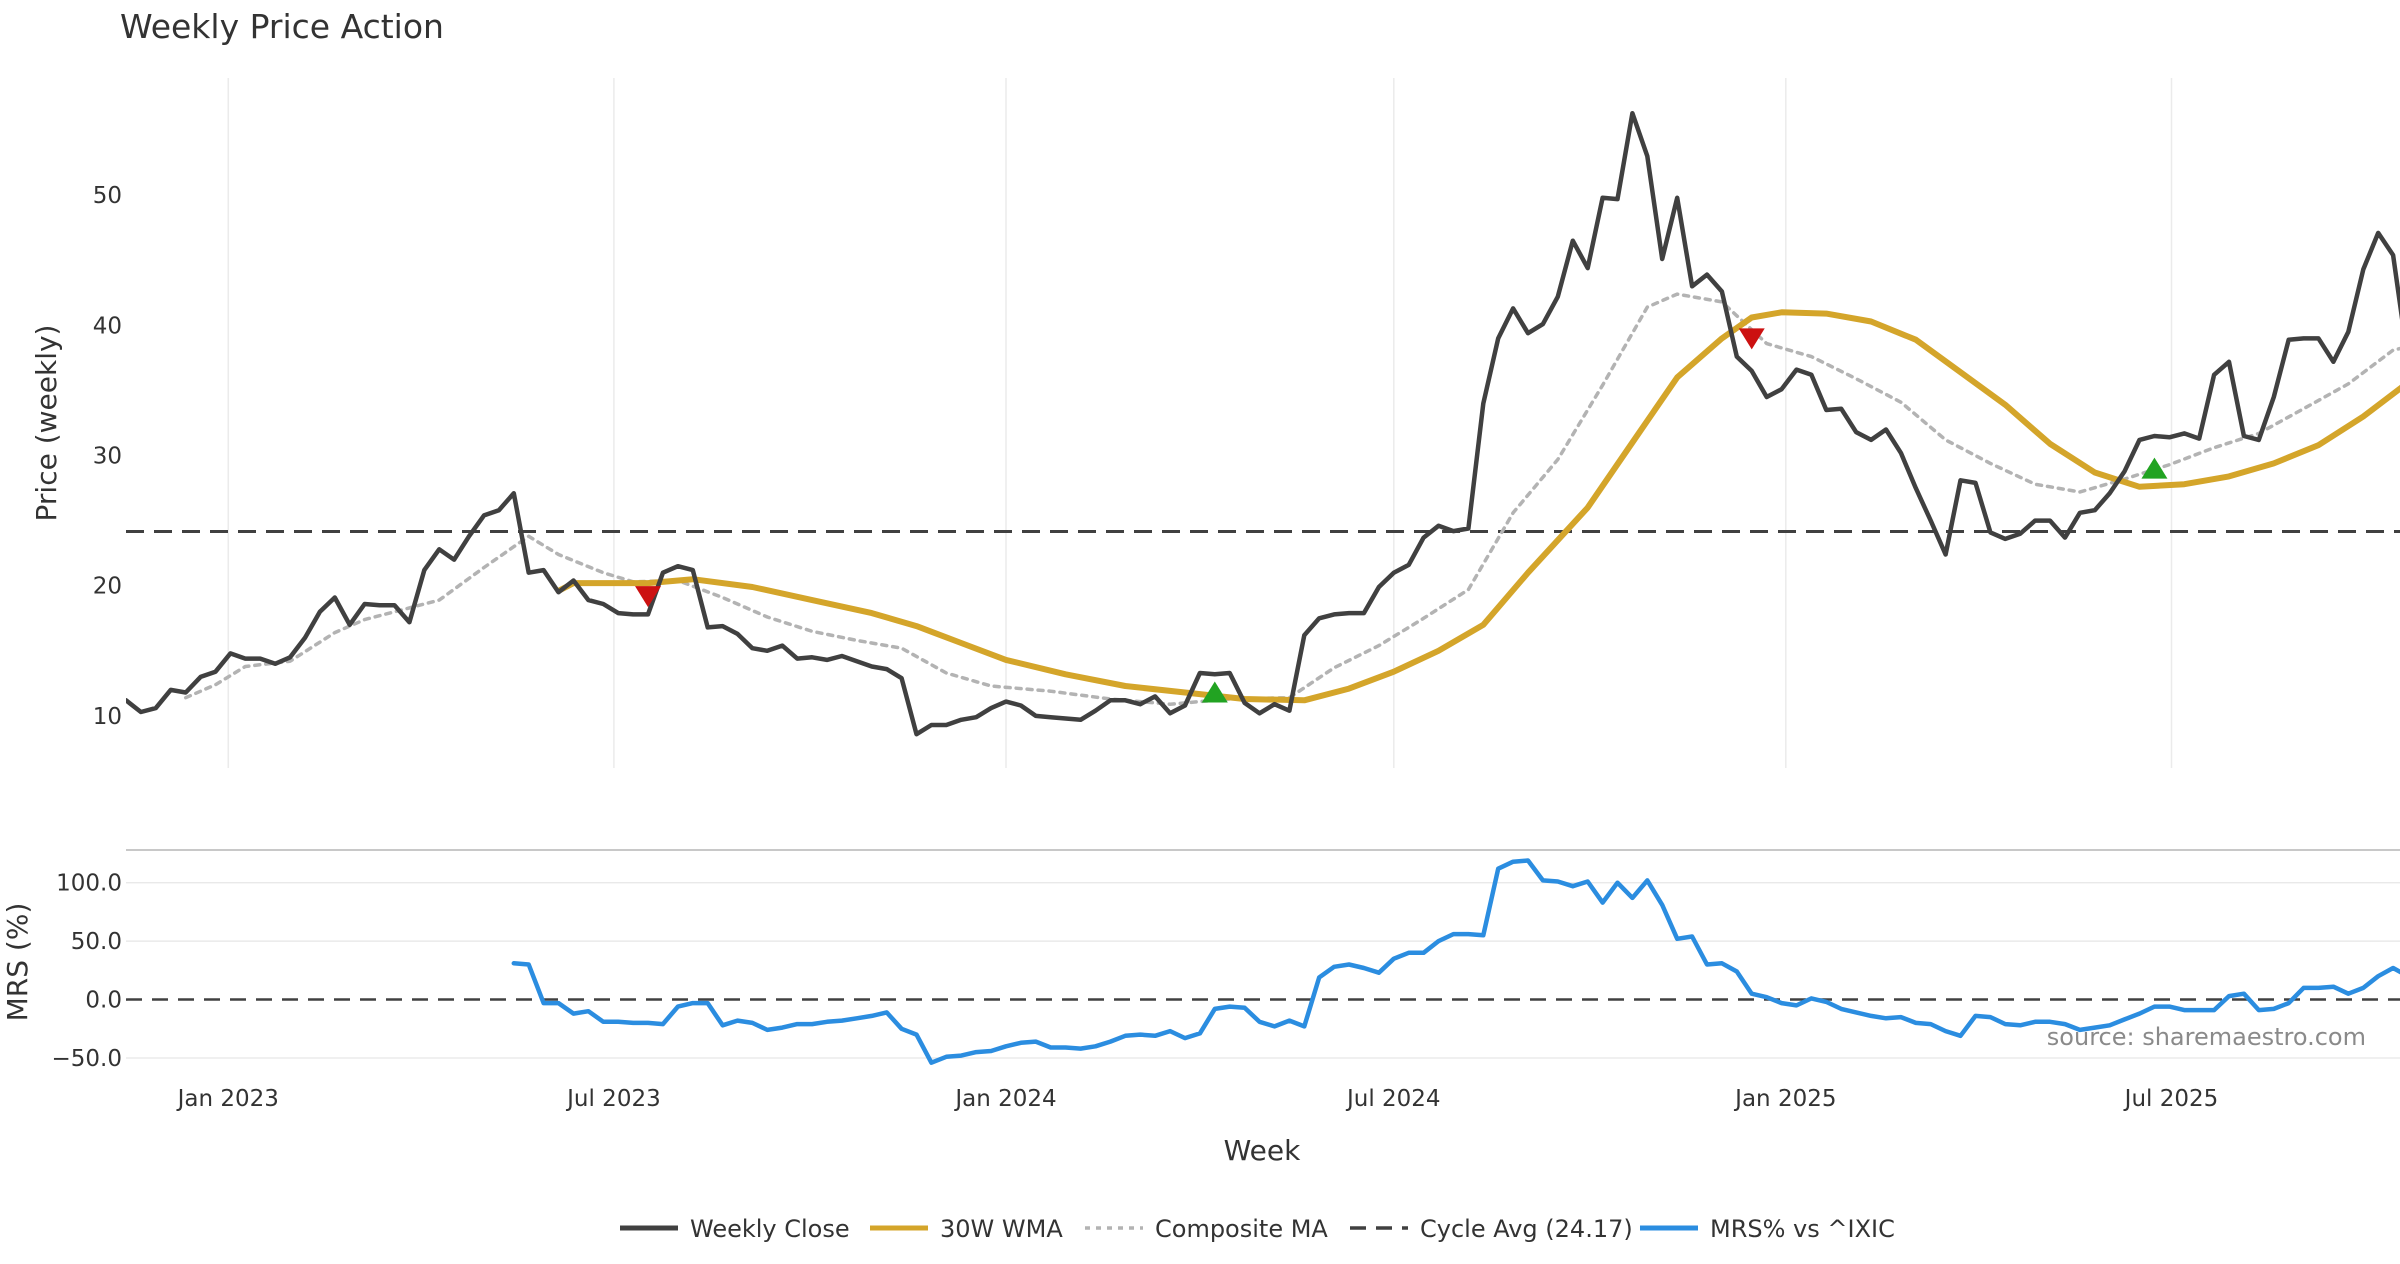  I want to click on price-y-tick-label: 40, so click(107, 326).